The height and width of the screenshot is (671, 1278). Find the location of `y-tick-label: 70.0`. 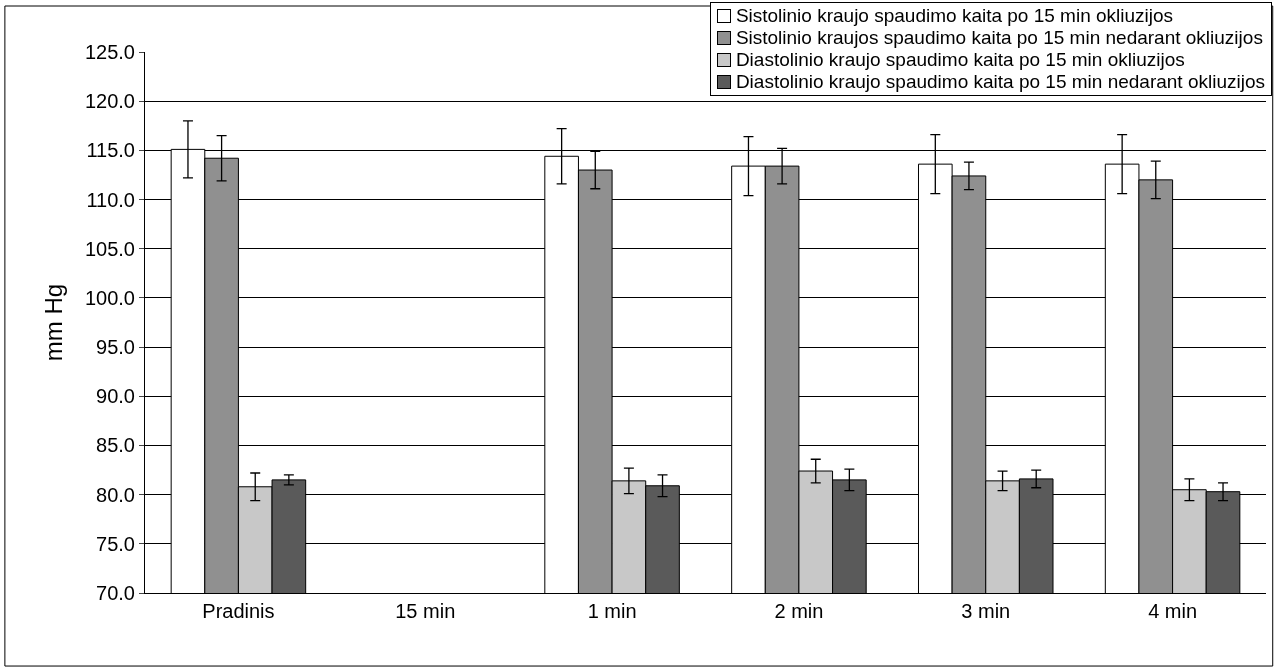

y-tick-label: 70.0 is located at coordinates (115, 593).